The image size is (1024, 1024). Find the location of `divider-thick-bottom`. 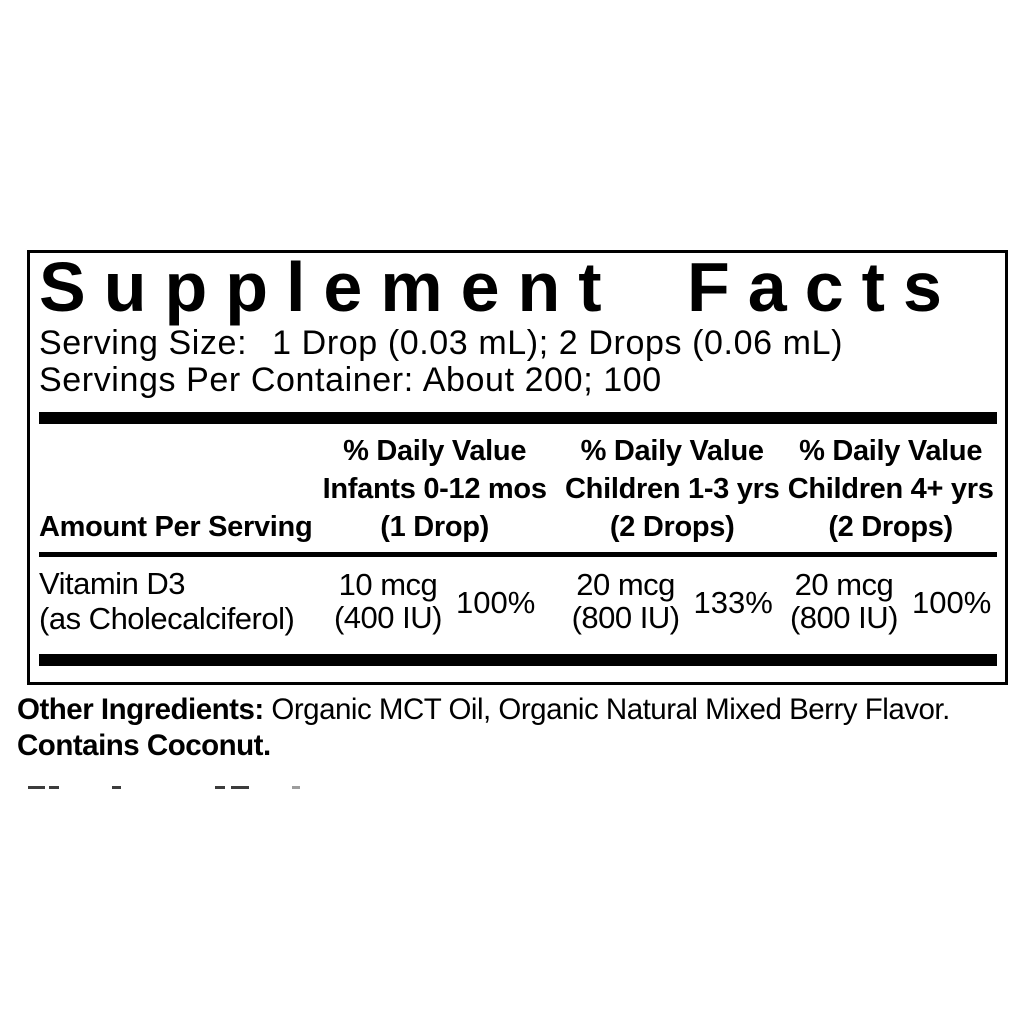

divider-thick-bottom is located at coordinates (518, 660).